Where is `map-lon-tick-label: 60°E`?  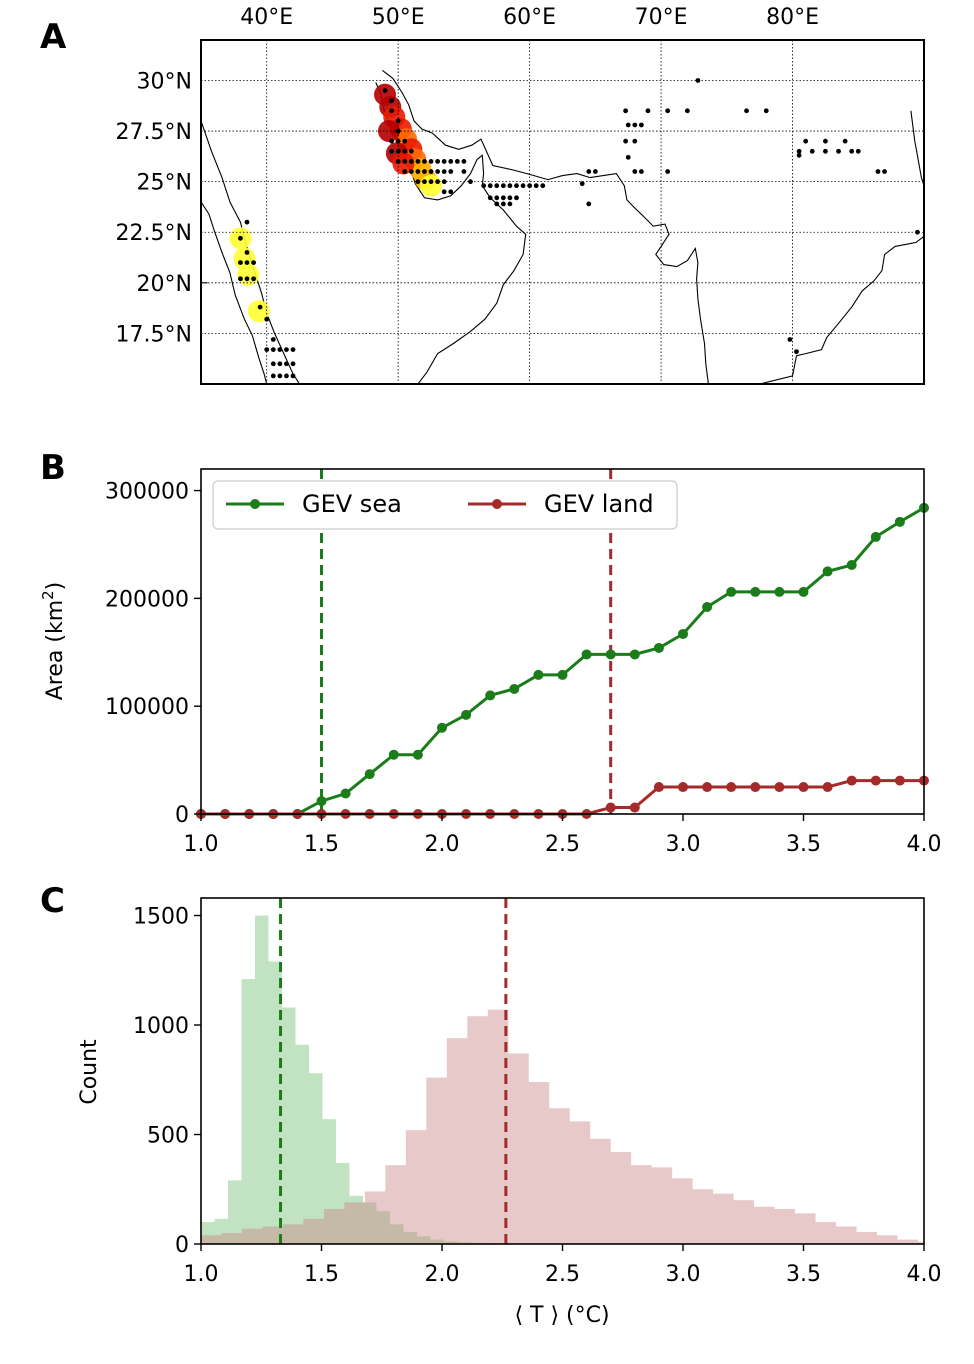
map-lon-tick-label: 60°E is located at coordinates (529, 17).